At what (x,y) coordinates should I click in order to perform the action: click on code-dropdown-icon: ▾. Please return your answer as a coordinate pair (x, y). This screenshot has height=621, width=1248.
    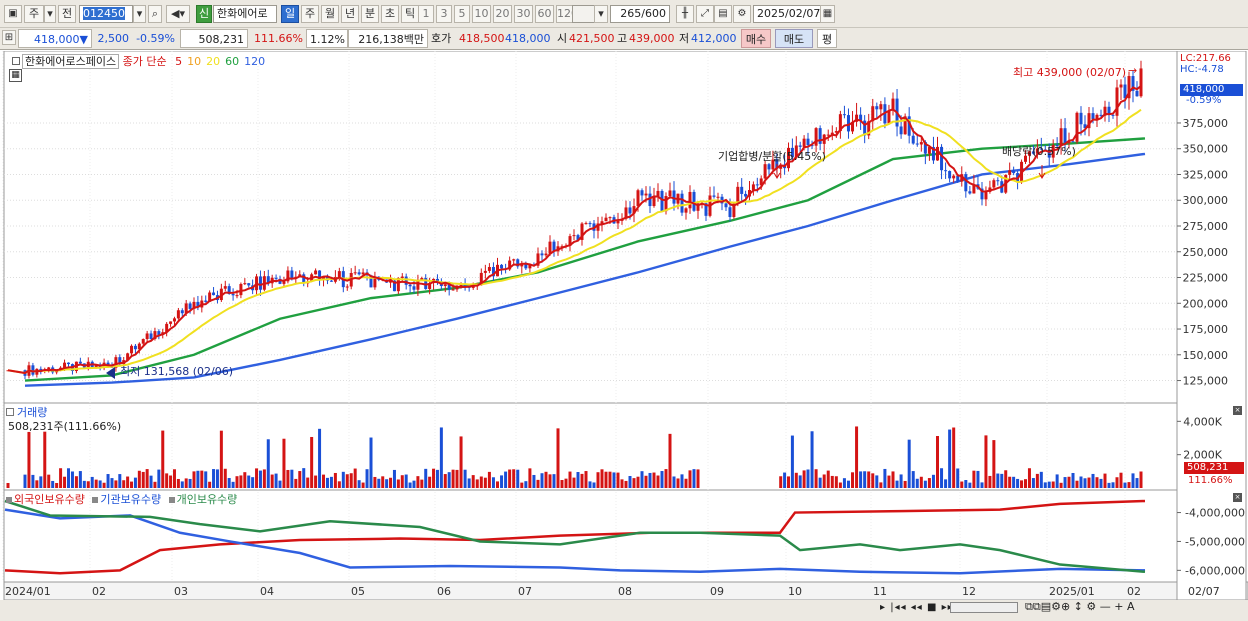
    Looking at the image, I should click on (139, 14).